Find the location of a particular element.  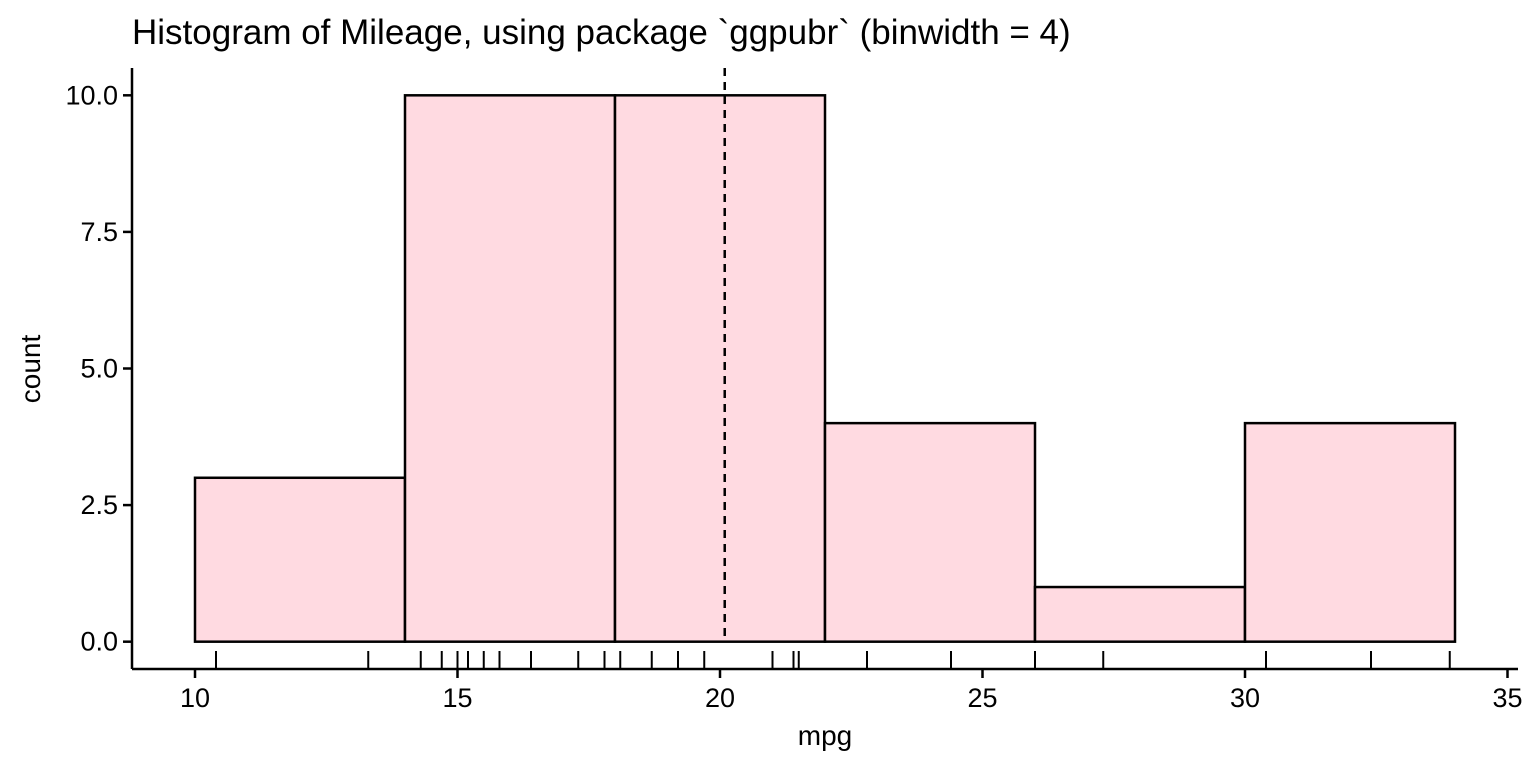

x-tick-label: 20 is located at coordinates (720, 698).